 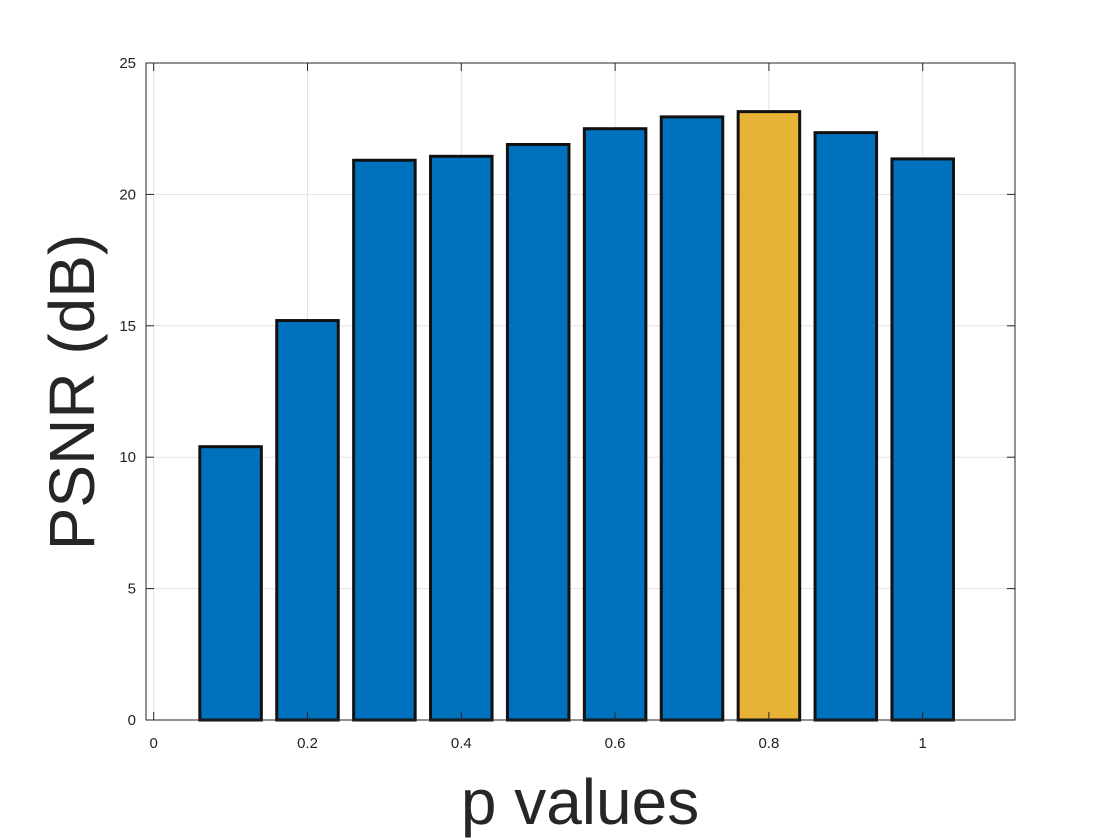 I want to click on x-axis-title: p values, so click(x=580, y=802).